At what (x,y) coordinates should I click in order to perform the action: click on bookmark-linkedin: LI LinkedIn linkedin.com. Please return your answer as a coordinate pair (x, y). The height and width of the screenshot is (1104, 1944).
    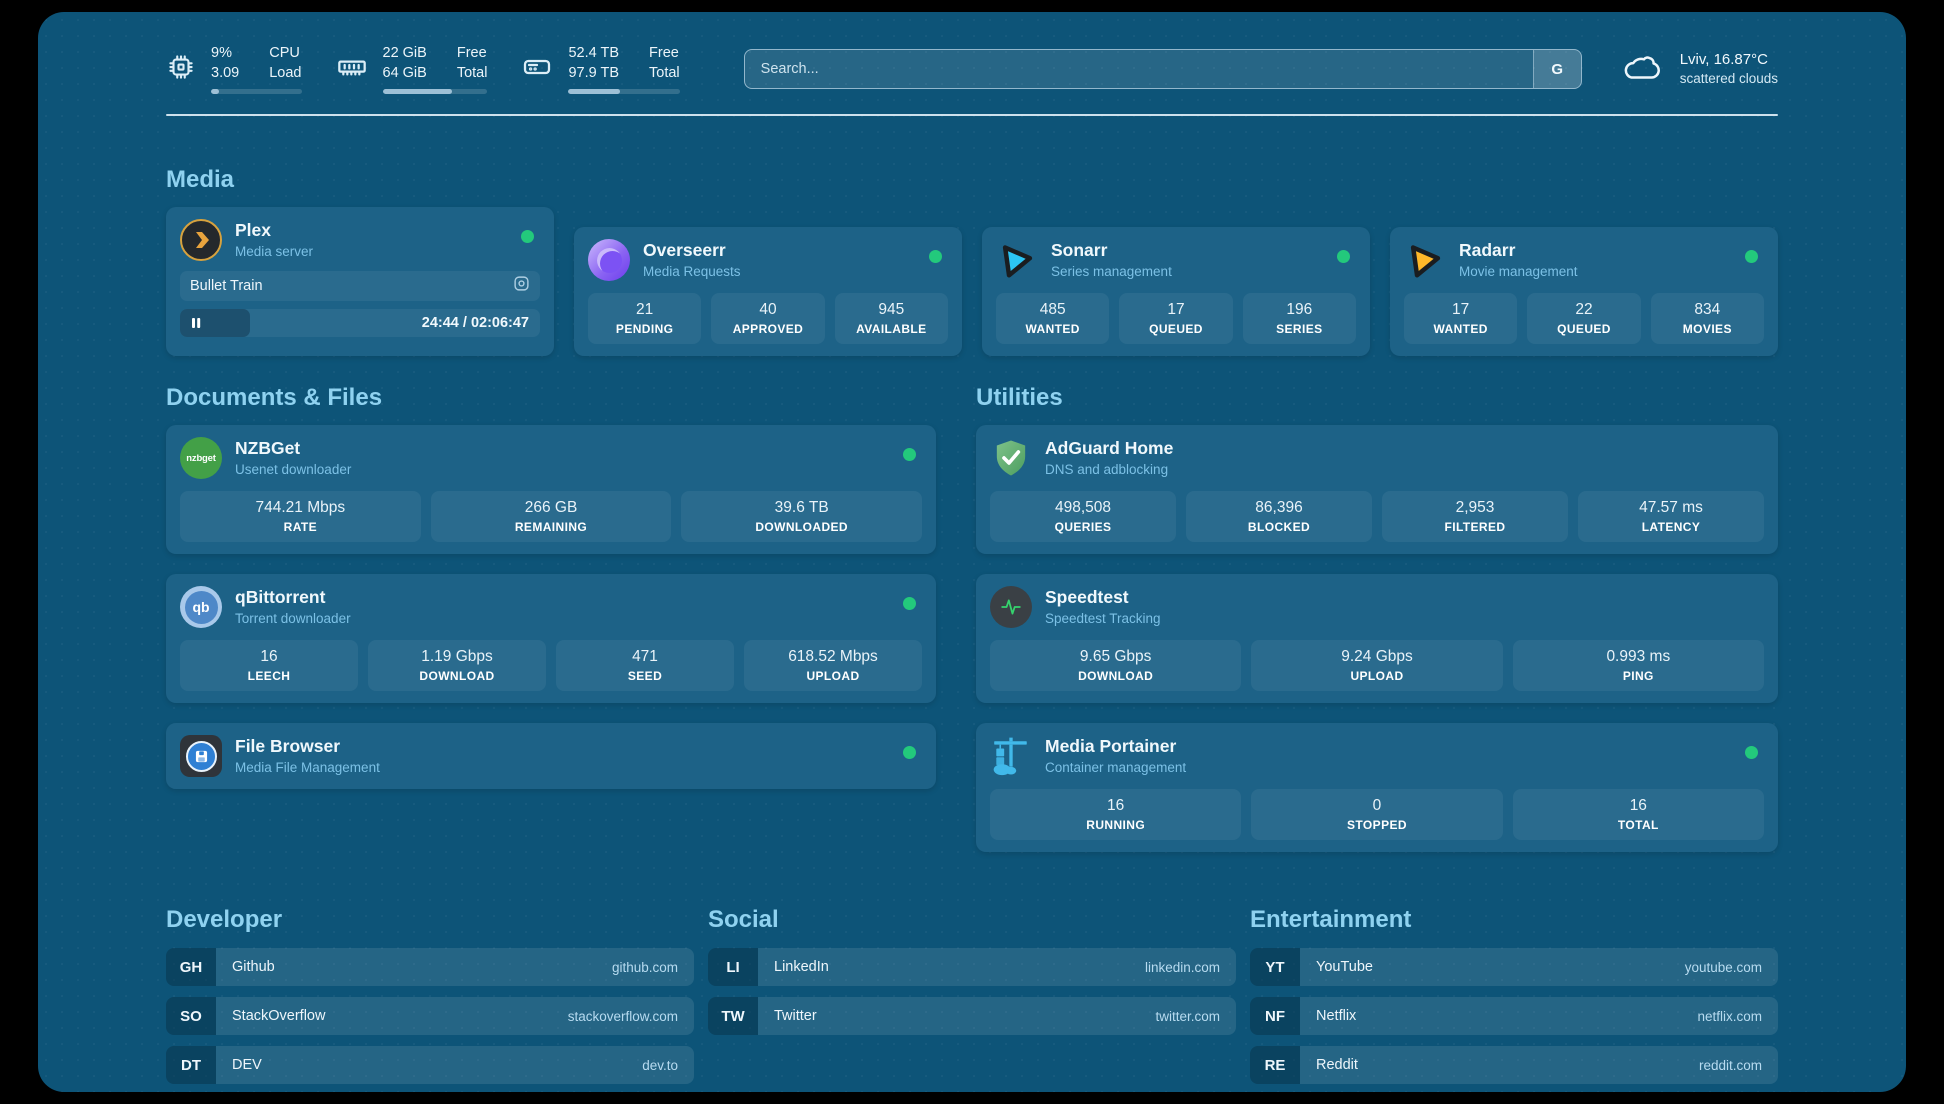
    Looking at the image, I should click on (972, 967).